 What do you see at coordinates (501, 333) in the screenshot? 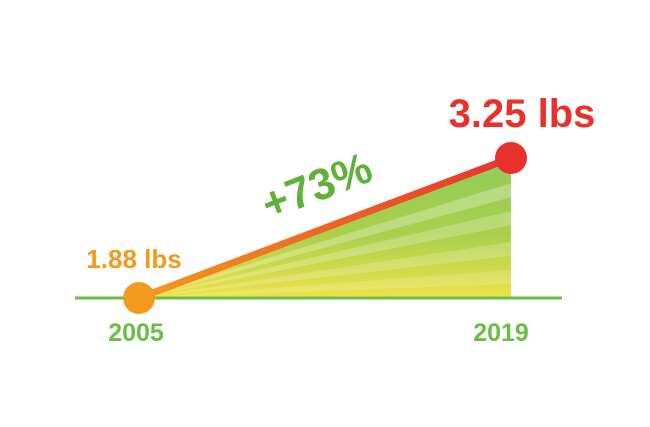
I see `x-tick-label-2019: 2019` at bounding box center [501, 333].